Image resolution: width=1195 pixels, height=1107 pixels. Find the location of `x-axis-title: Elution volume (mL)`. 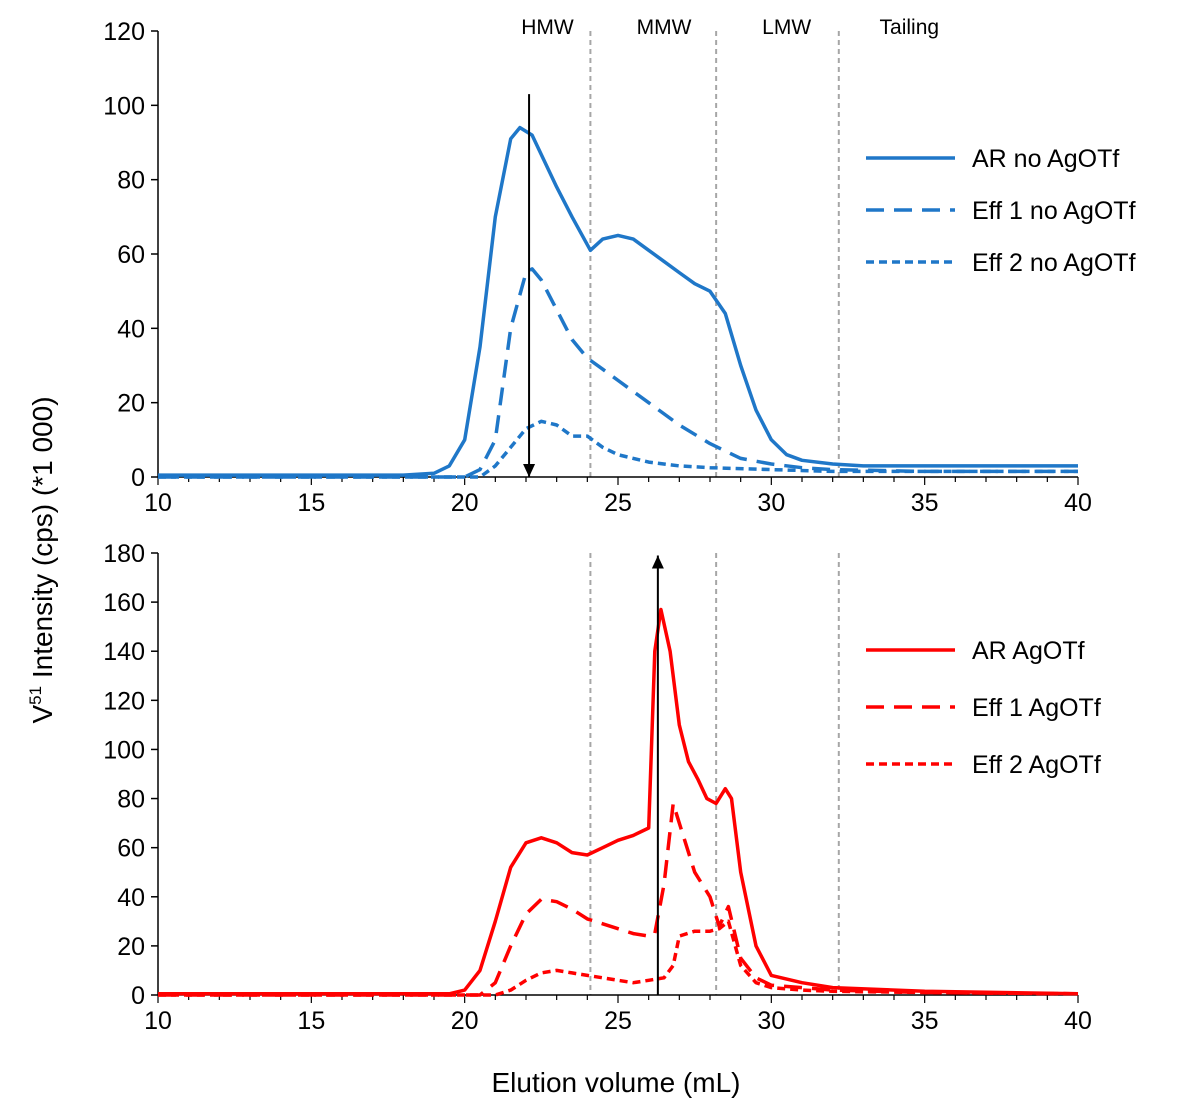

x-axis-title: Elution volume (mL) is located at coordinates (616, 1082).